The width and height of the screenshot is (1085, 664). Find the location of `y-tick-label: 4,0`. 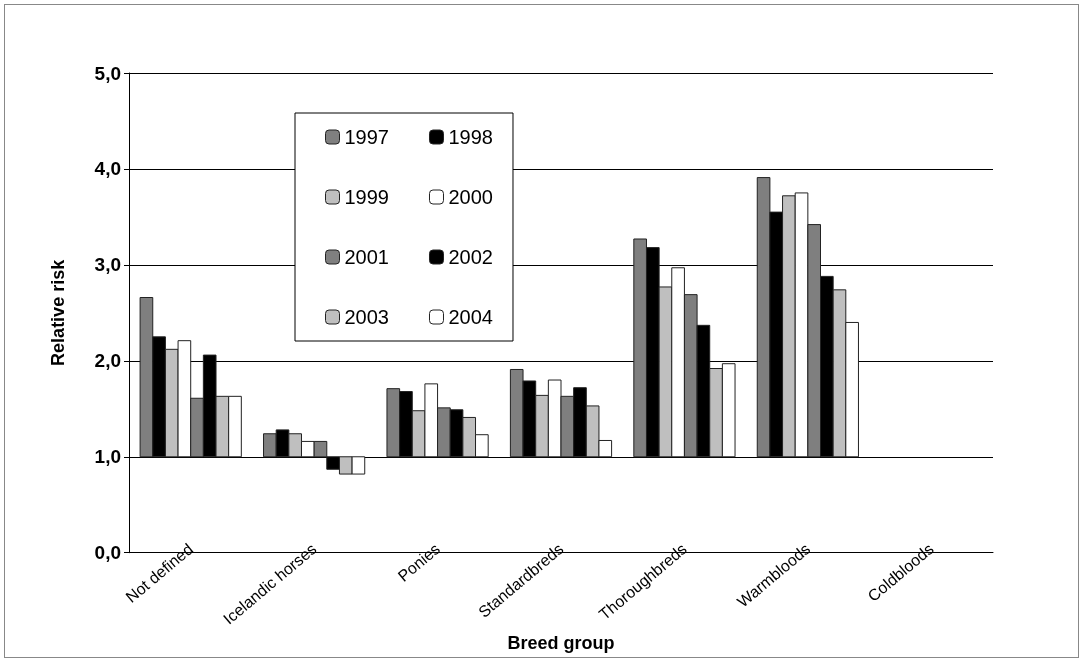

y-tick-label: 4,0 is located at coordinates (107, 169).